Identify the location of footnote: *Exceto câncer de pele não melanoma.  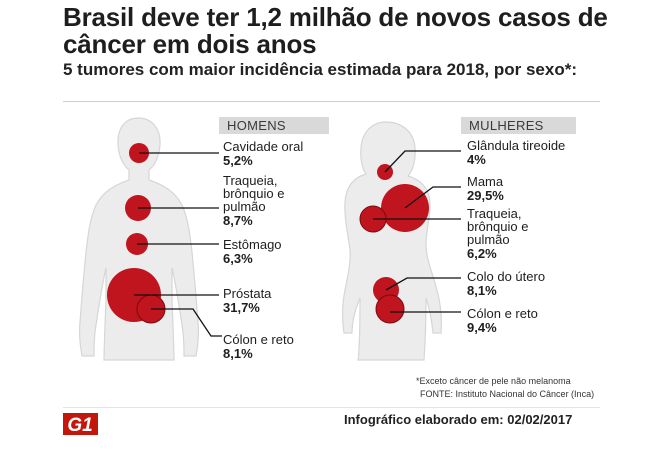
(493, 381).